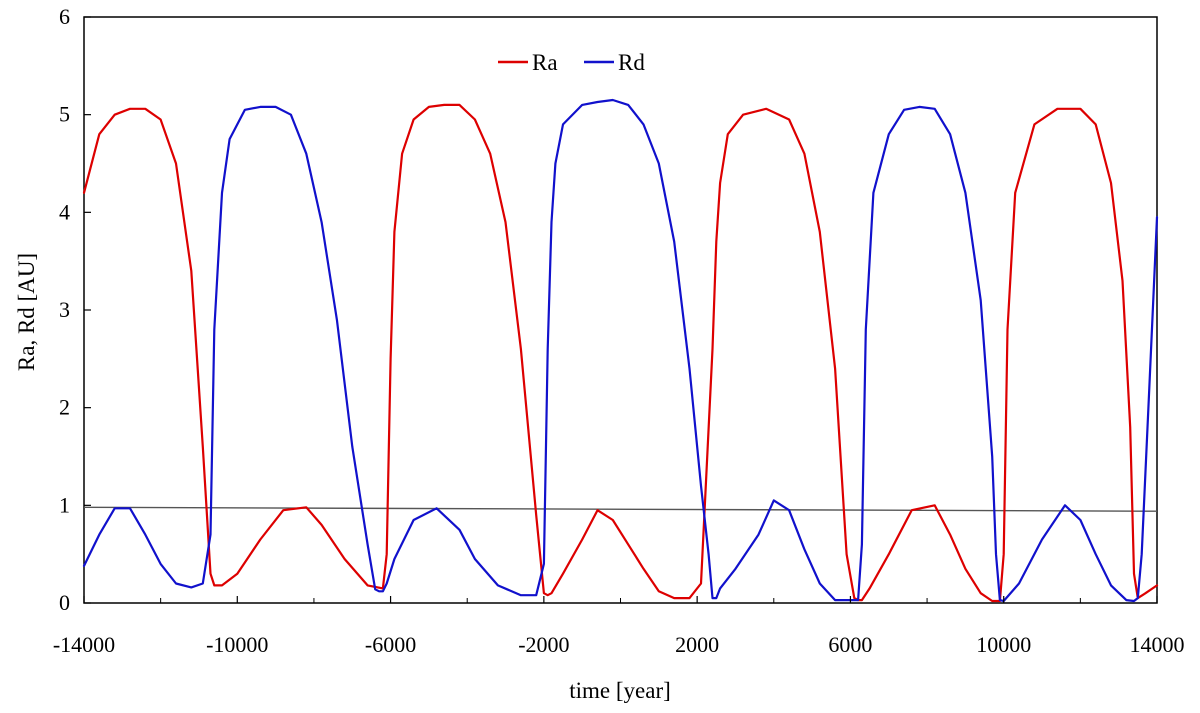 This screenshot has width=1200, height=713. Describe the element at coordinates (697, 644) in the screenshot. I see `x-tick-label: 2000` at that location.